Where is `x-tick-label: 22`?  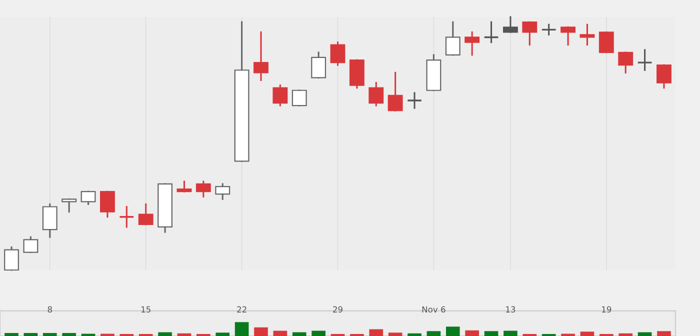 x-tick-label: 22 is located at coordinates (241, 309).